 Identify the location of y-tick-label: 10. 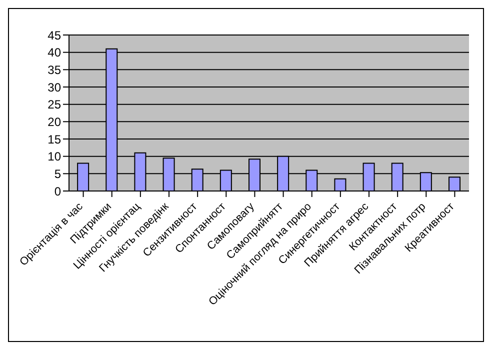
(55, 157).